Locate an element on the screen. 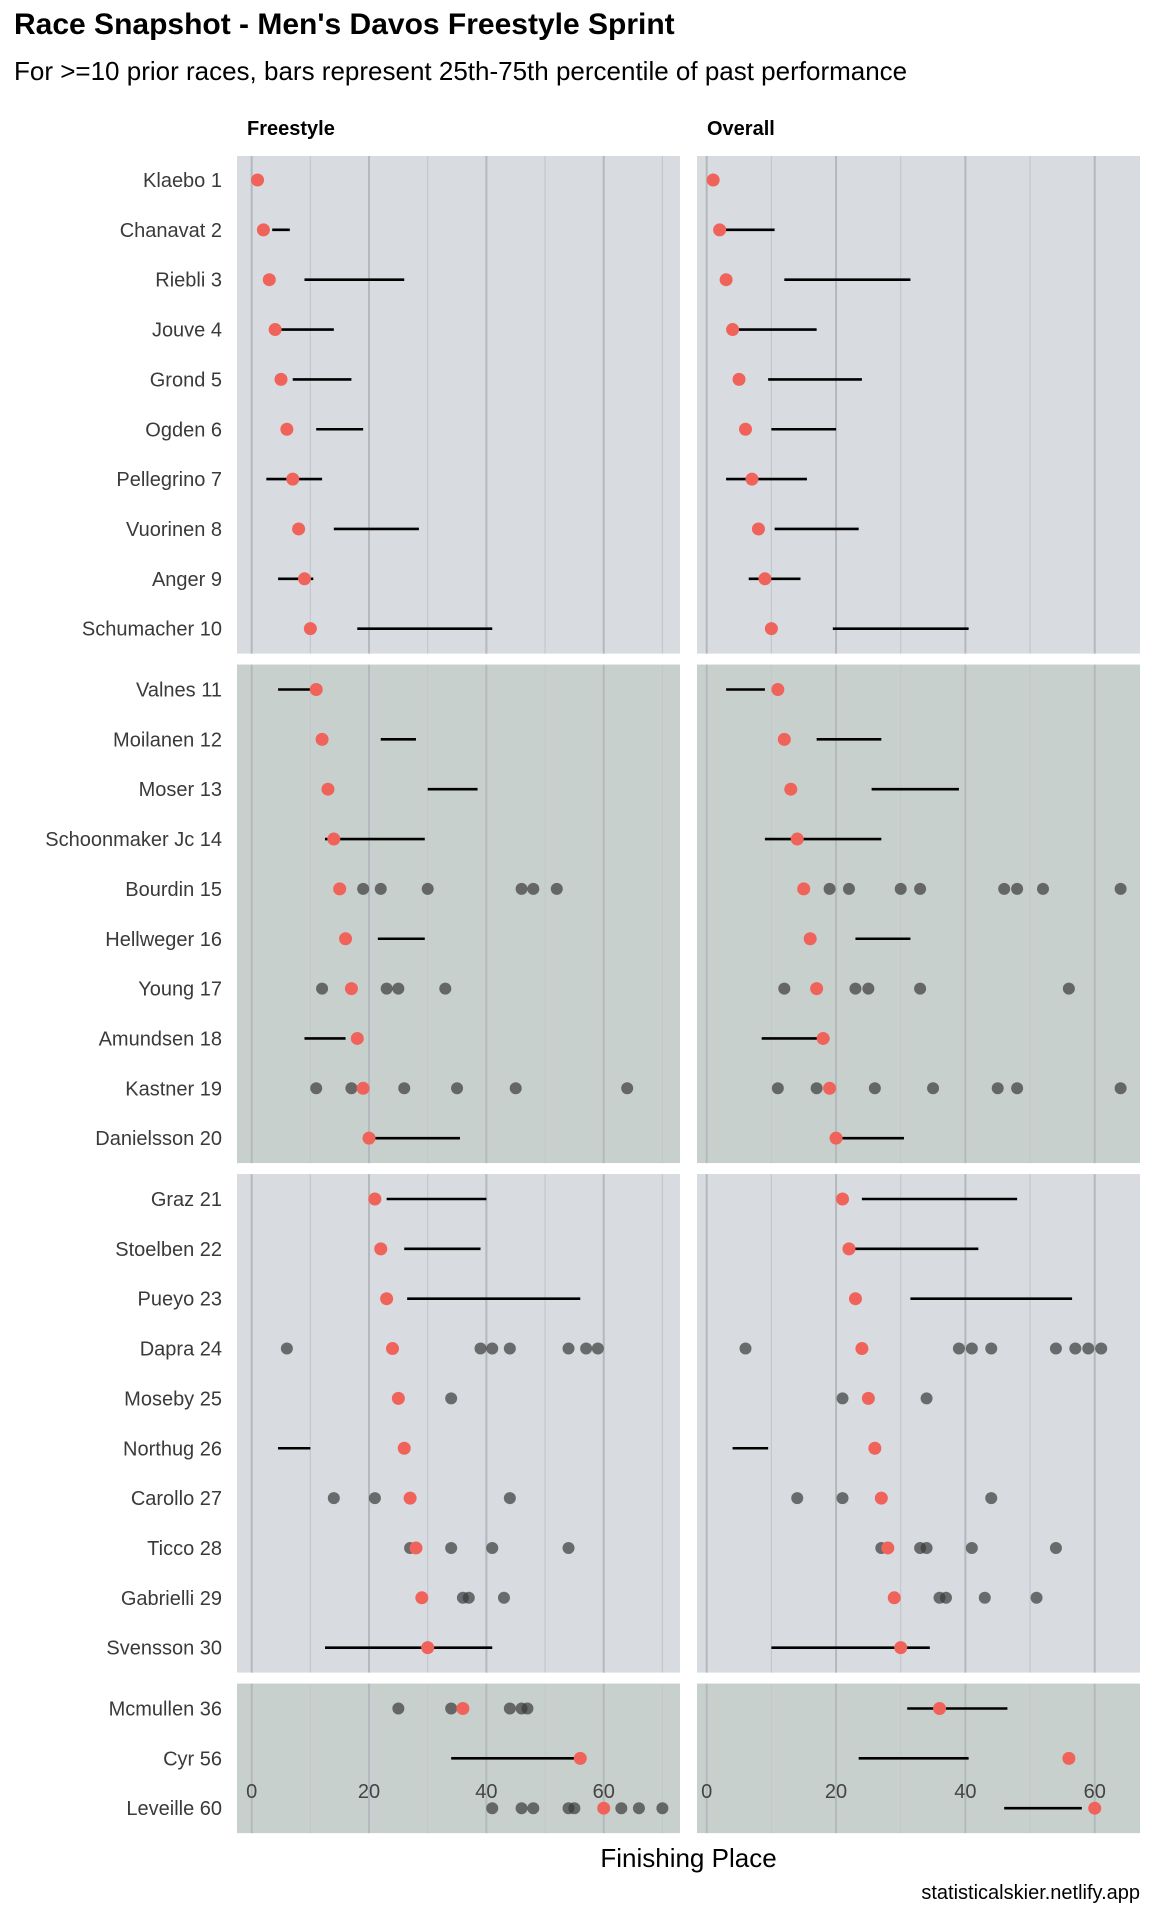  athlete-label: Chanavat 2 is located at coordinates (171, 231).